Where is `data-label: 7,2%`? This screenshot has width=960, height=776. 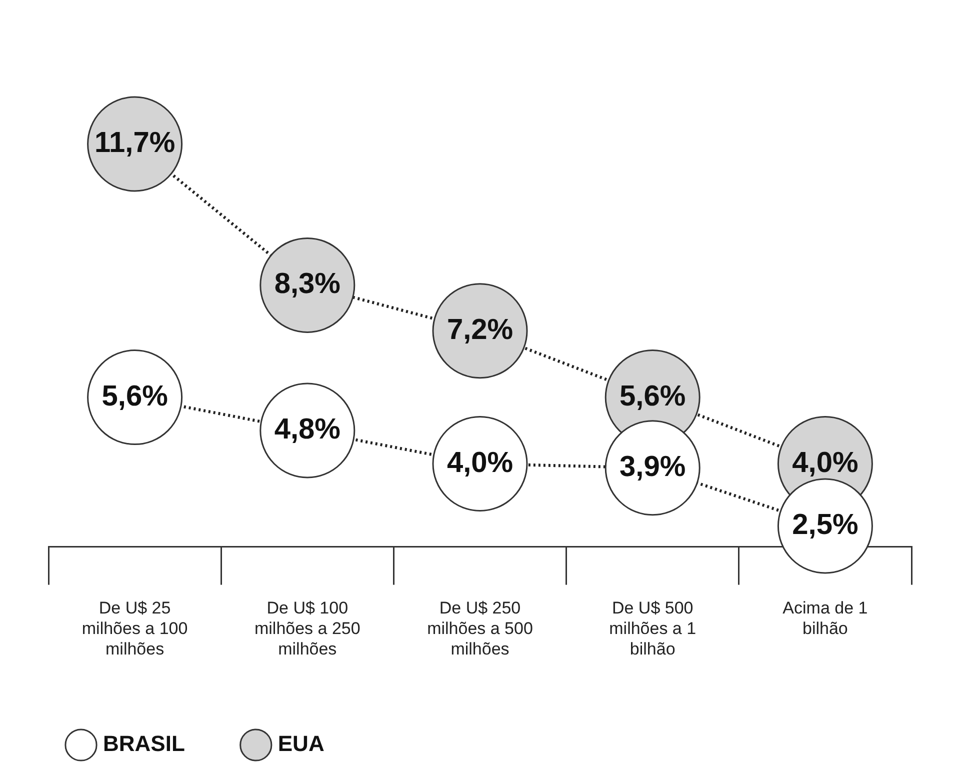 data-label: 7,2% is located at coordinates (480, 330).